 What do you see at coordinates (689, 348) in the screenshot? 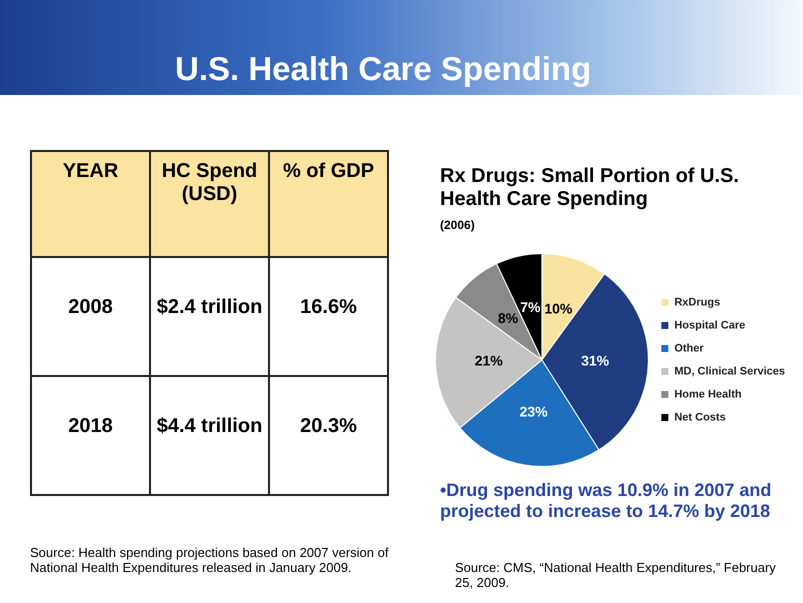
I see `legend-label: Other` at bounding box center [689, 348].